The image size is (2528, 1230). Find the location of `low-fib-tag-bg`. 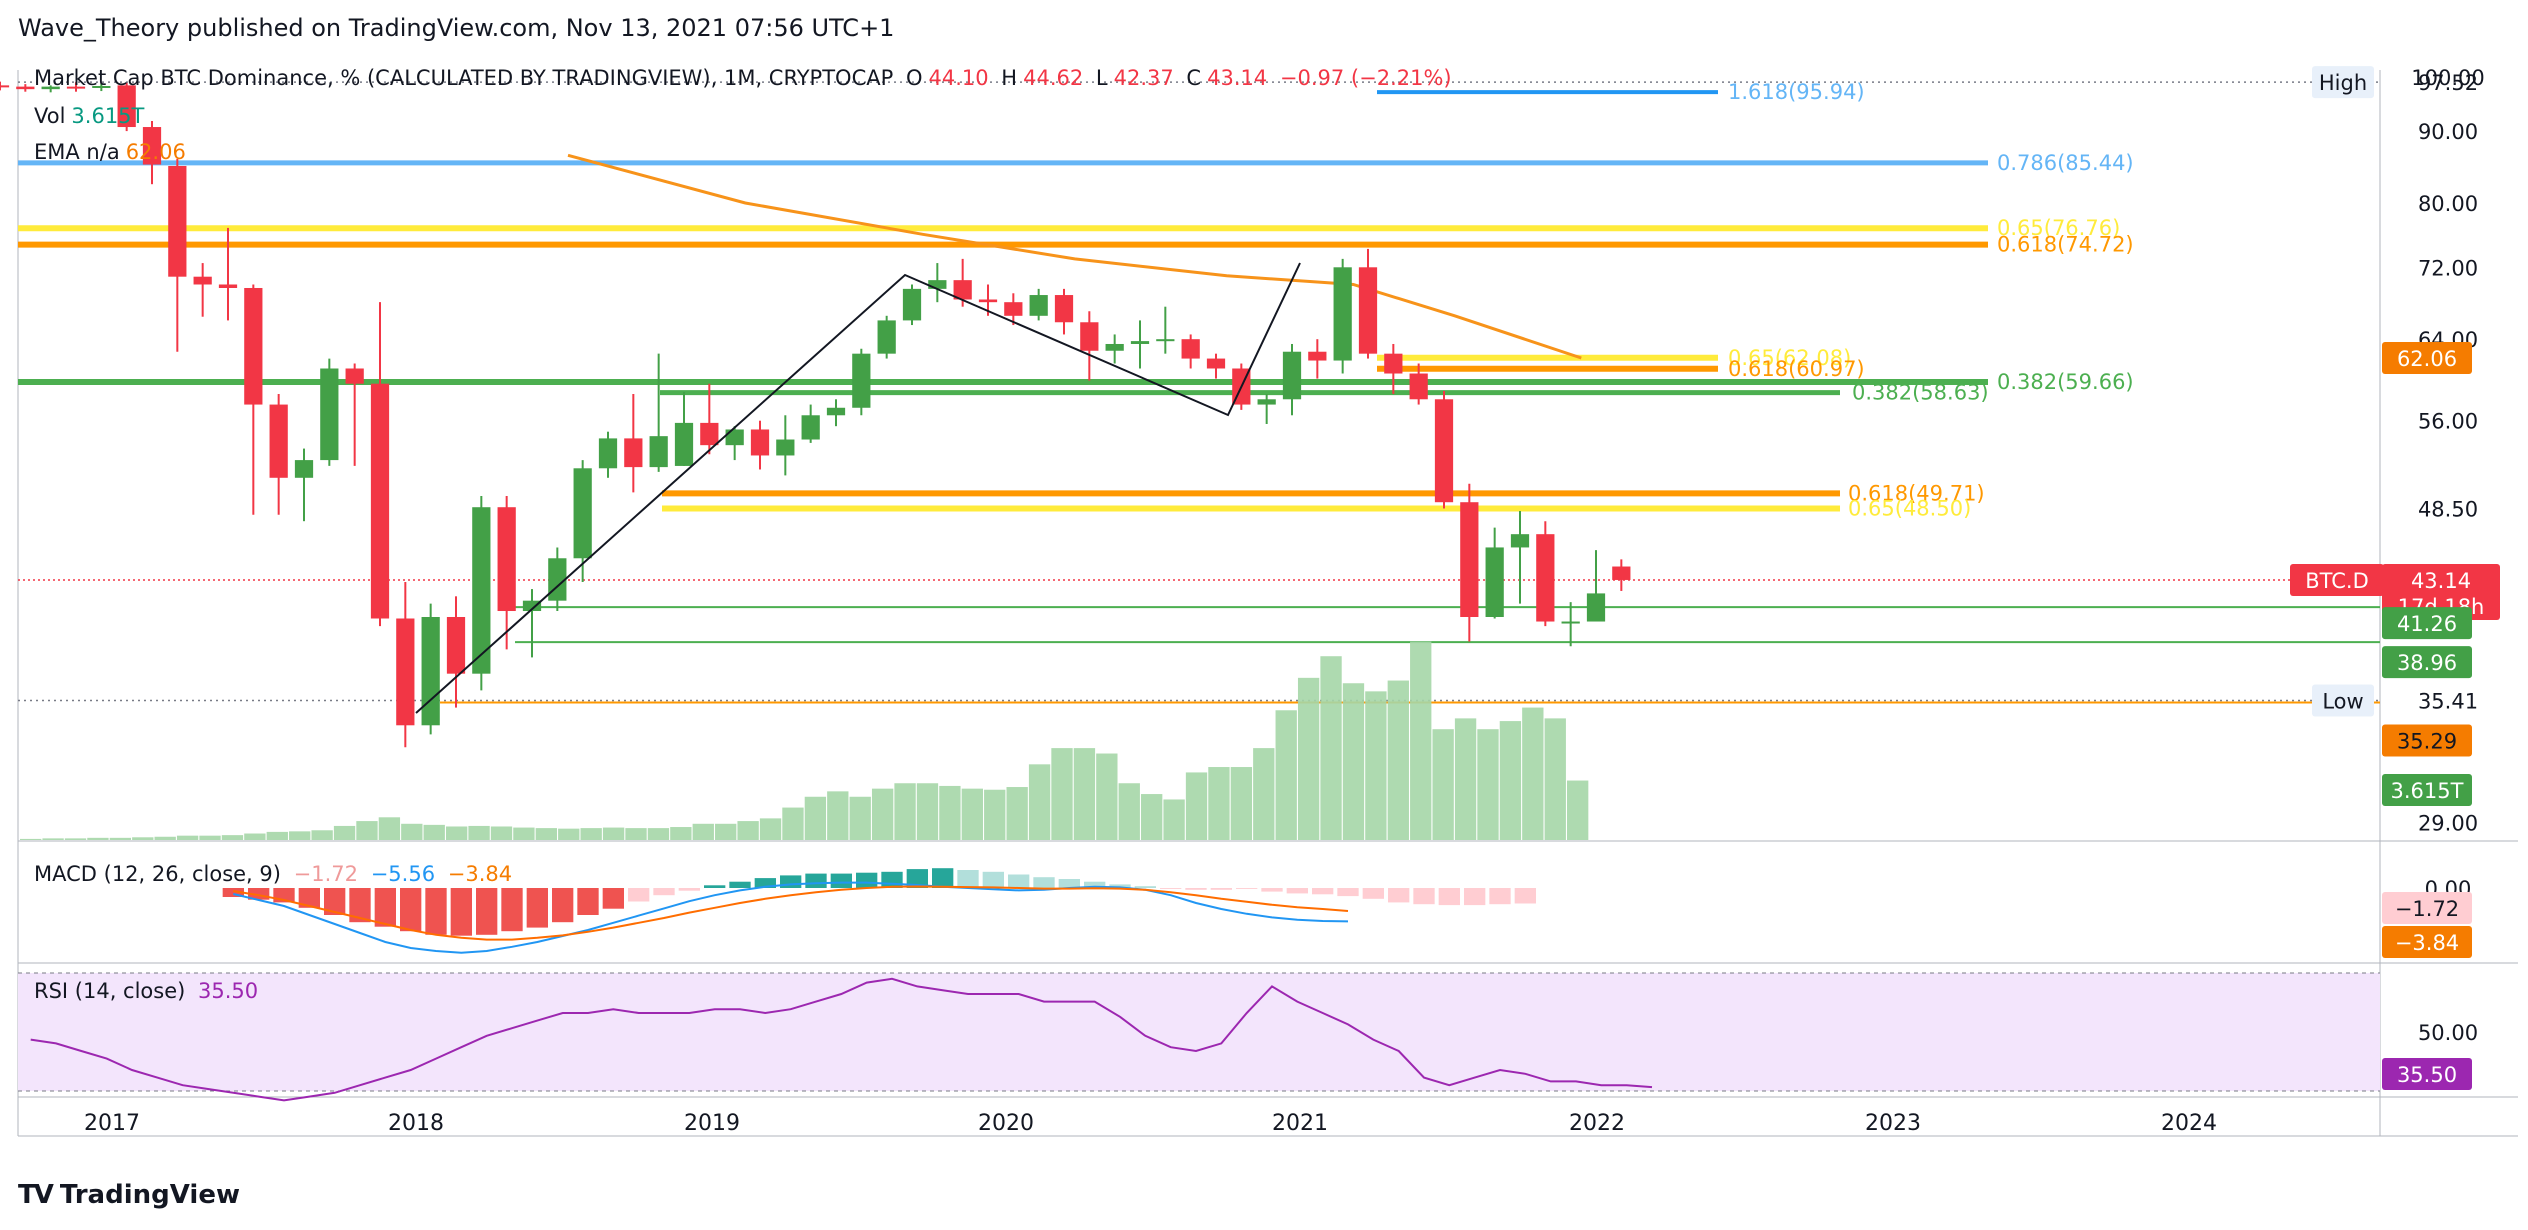

low-fib-tag-bg is located at coordinates (2427, 740).